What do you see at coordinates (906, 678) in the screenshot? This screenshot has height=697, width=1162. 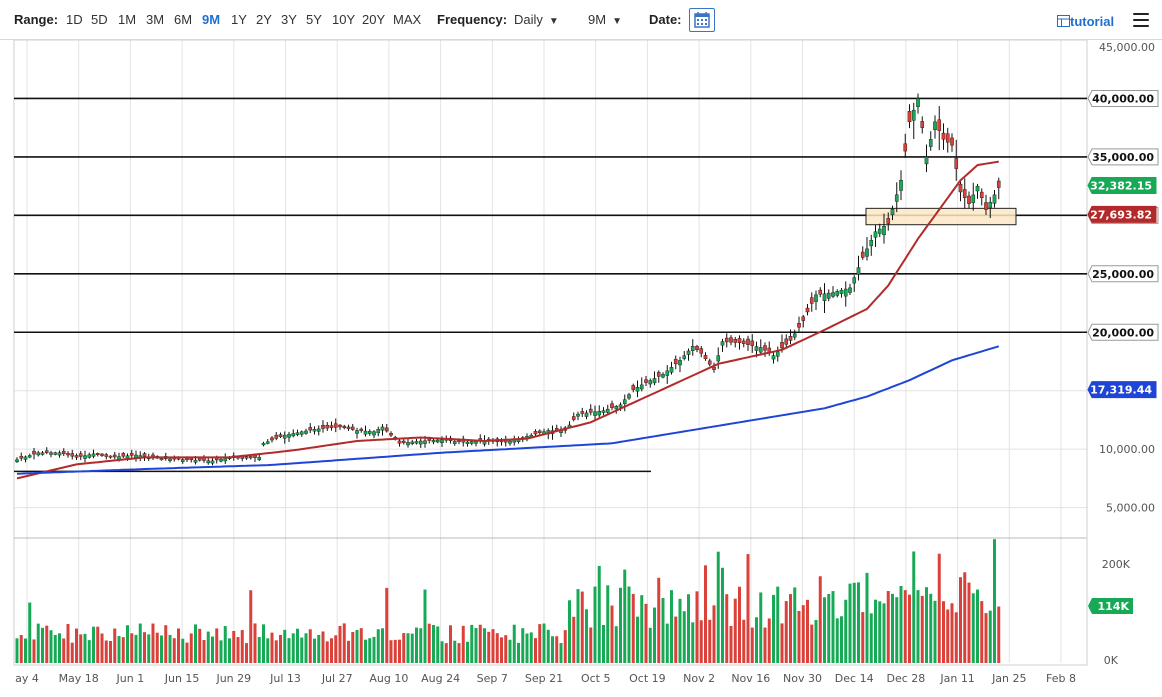 I see `x-tick-label: Dec 28` at bounding box center [906, 678].